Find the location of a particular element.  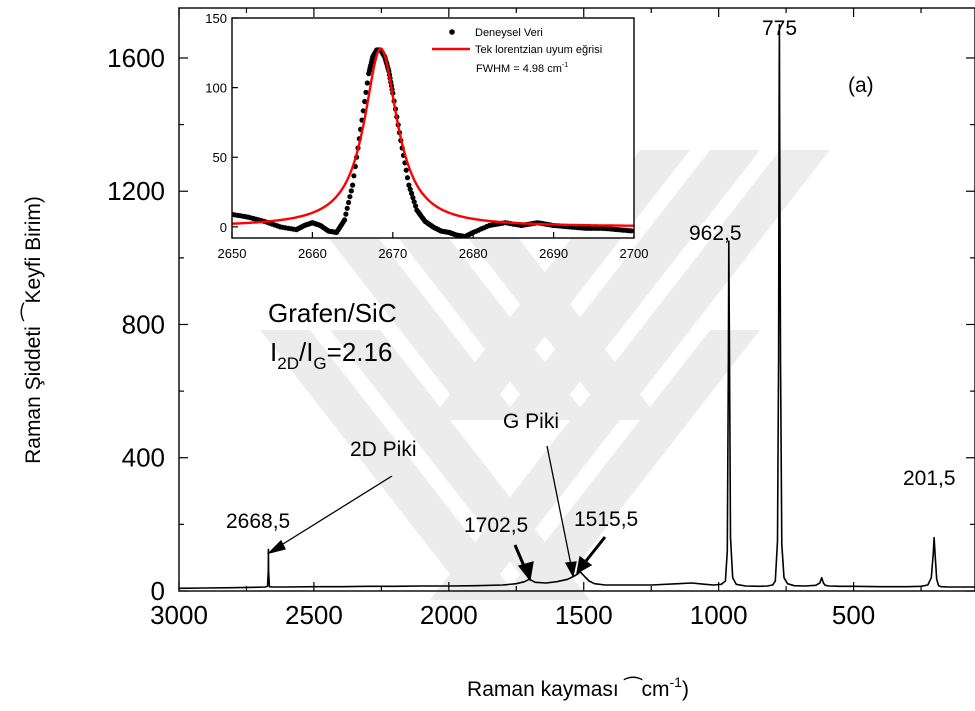

peak-label-1515: 1515,5 is located at coordinates (606, 519).